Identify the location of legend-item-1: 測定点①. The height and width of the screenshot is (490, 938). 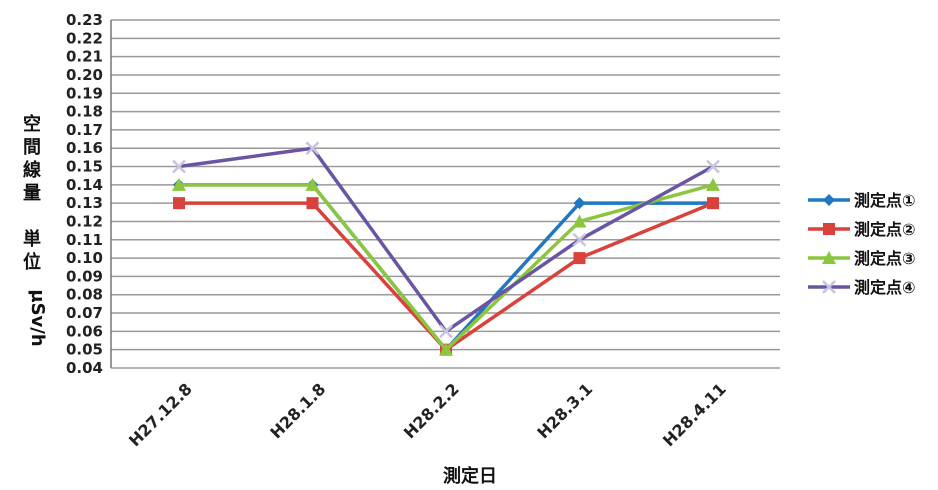
(862, 200).